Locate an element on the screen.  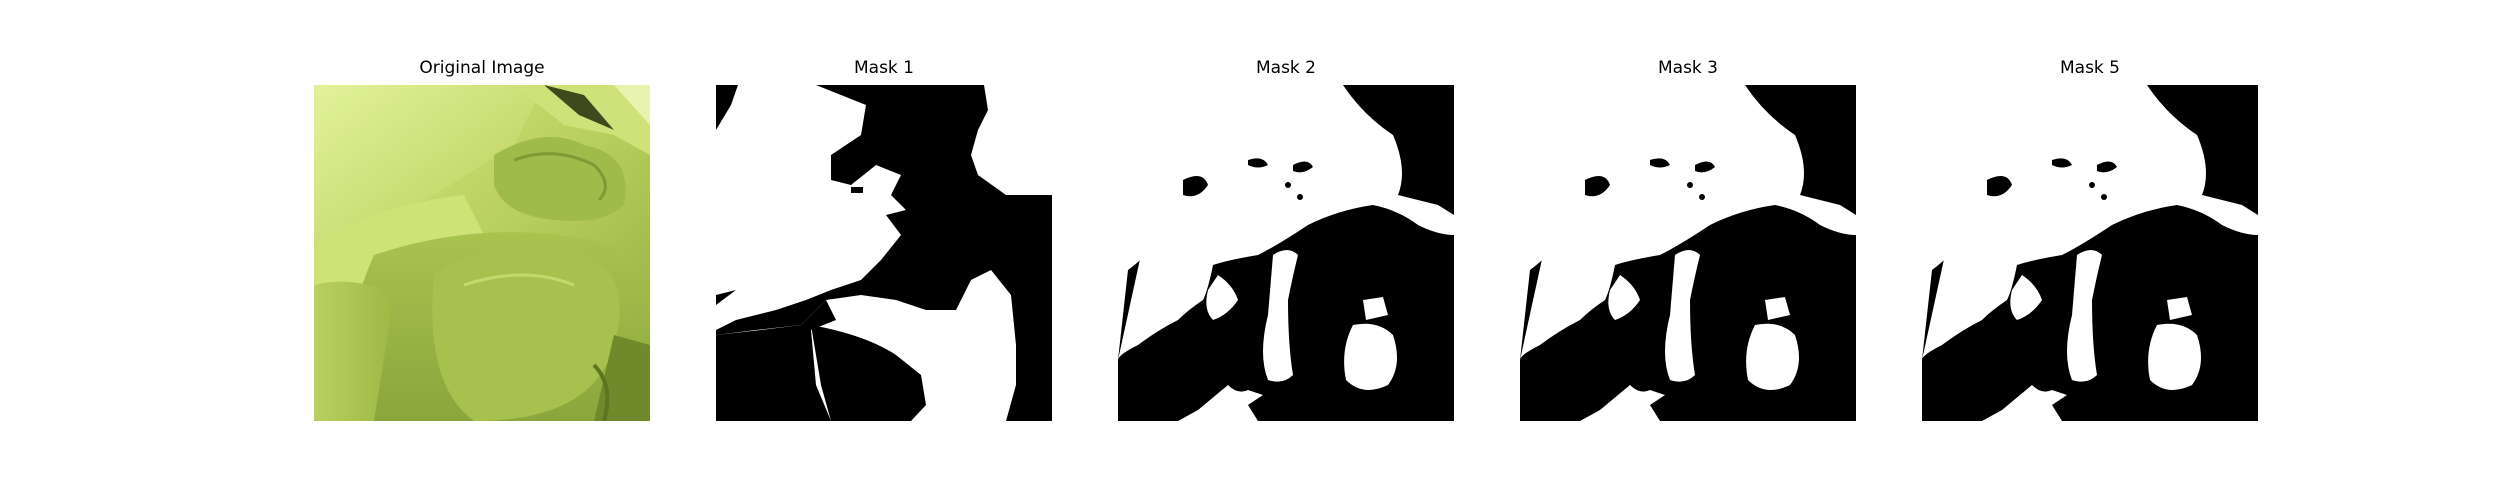
panel-title-mask-1: Mask 1 is located at coordinates (883, 68).